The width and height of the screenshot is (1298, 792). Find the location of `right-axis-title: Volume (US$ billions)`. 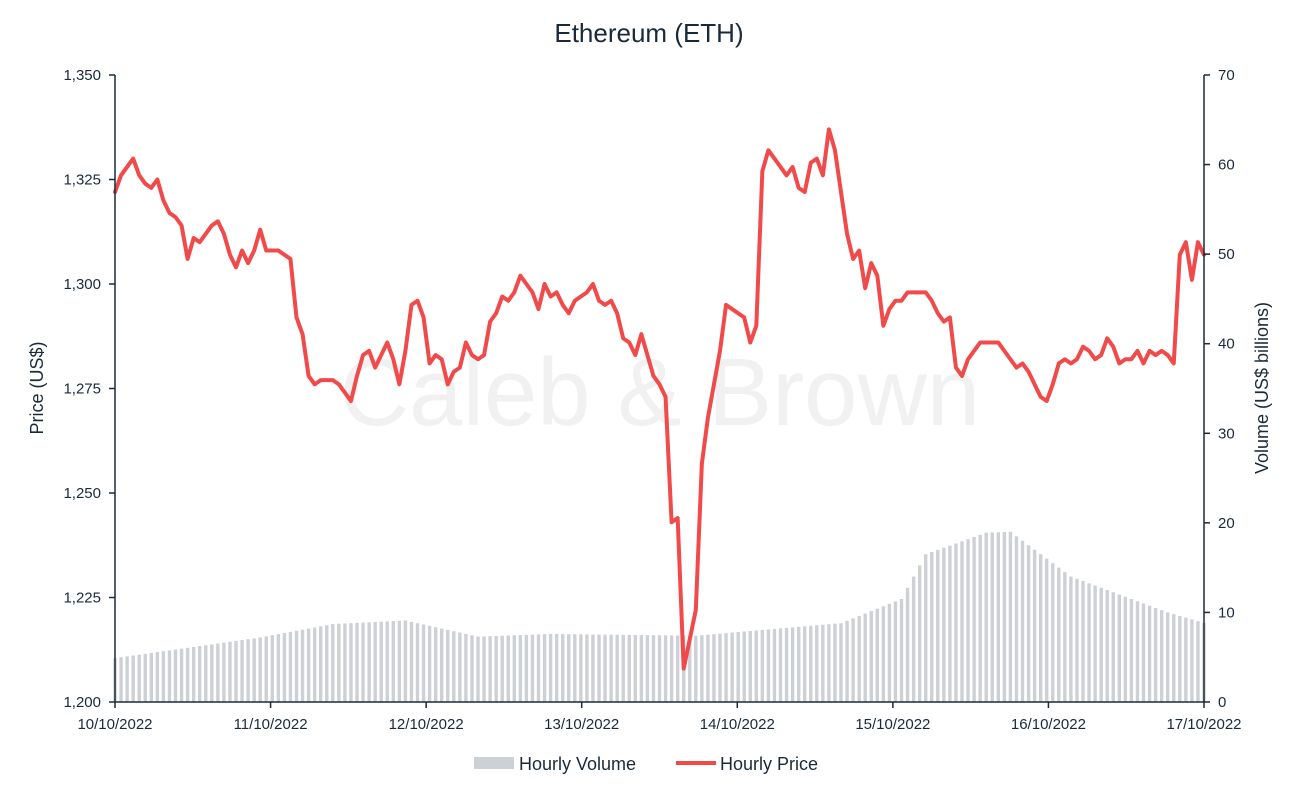

right-axis-title: Volume (US$ billions) is located at coordinates (1262, 388).